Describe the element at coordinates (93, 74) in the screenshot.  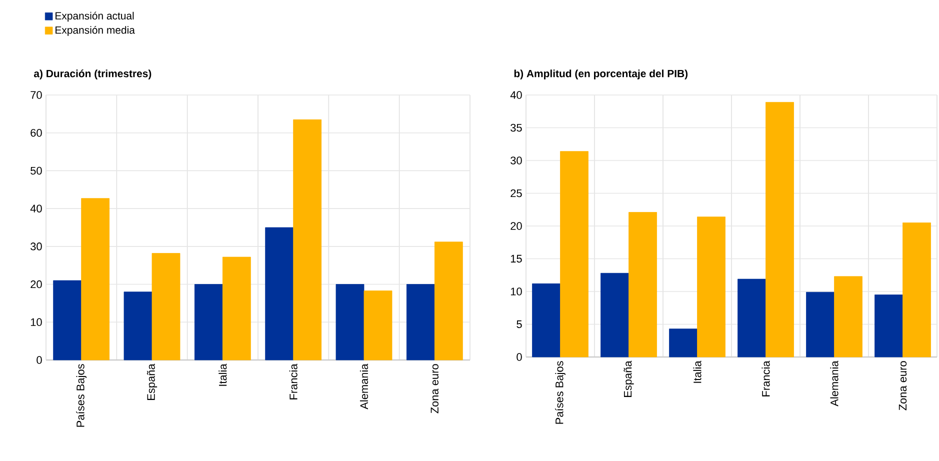
I see `chart-title: a) Duración (trimestres)` at that location.